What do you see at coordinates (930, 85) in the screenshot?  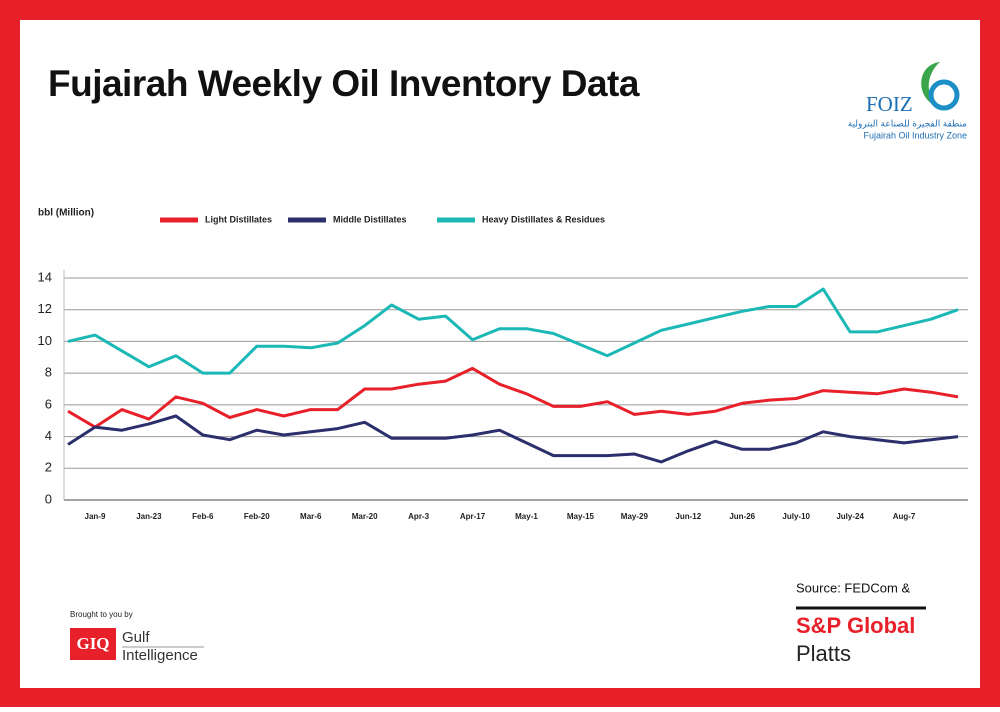 I see `logo-leaf` at bounding box center [930, 85].